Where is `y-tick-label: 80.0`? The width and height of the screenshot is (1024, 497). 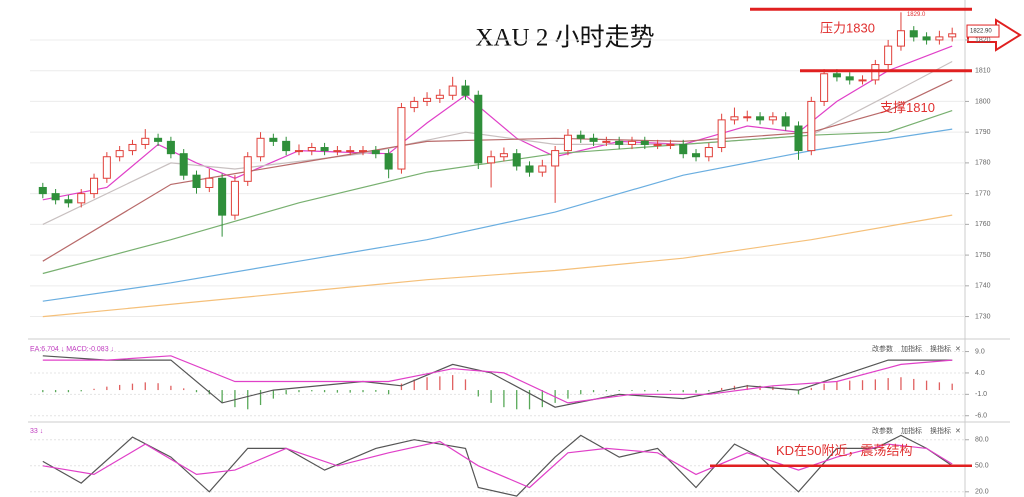
y-tick-label: 80.0 is located at coordinates (982, 440).